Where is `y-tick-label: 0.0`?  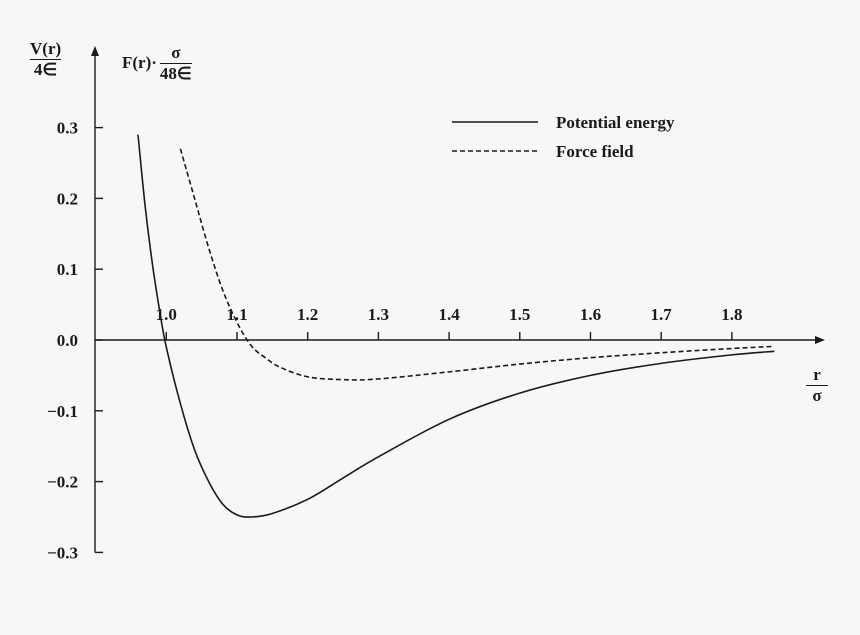
y-tick-label: 0.0 is located at coordinates (67, 340).